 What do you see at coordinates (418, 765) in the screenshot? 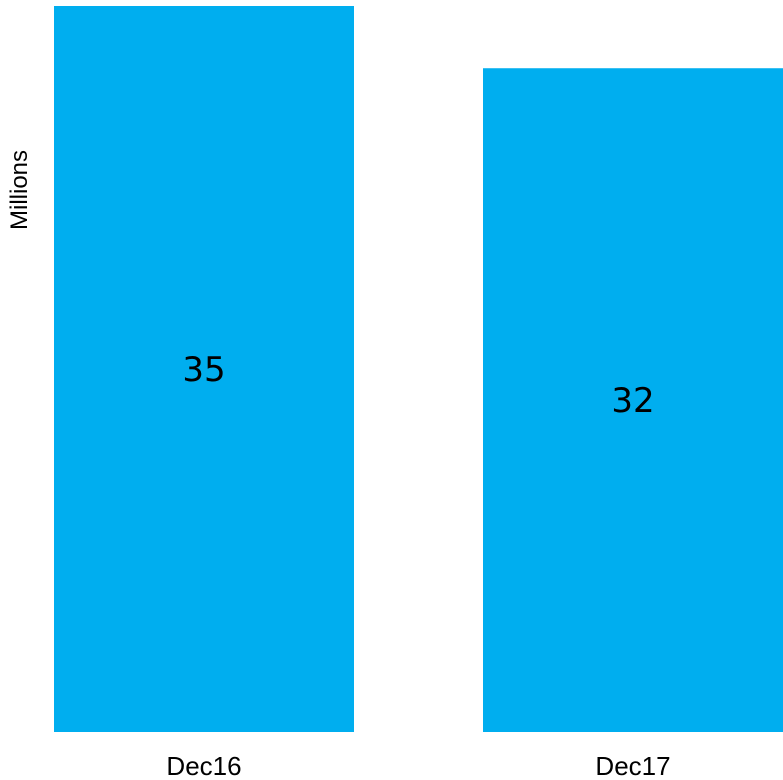
I see `x-tick-labels-group: Dec16 Dec17` at bounding box center [418, 765].